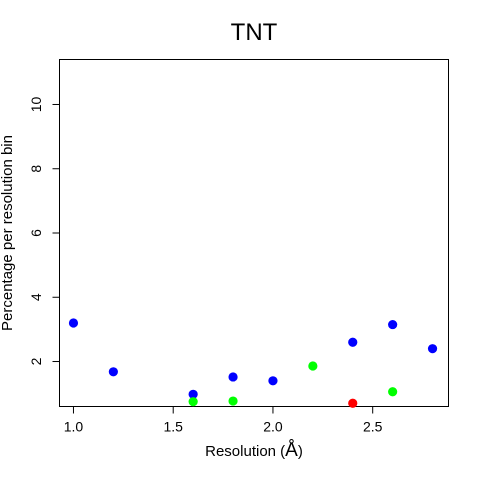  What do you see at coordinates (253, 363) in the screenshot?
I see `data-points` at bounding box center [253, 363].